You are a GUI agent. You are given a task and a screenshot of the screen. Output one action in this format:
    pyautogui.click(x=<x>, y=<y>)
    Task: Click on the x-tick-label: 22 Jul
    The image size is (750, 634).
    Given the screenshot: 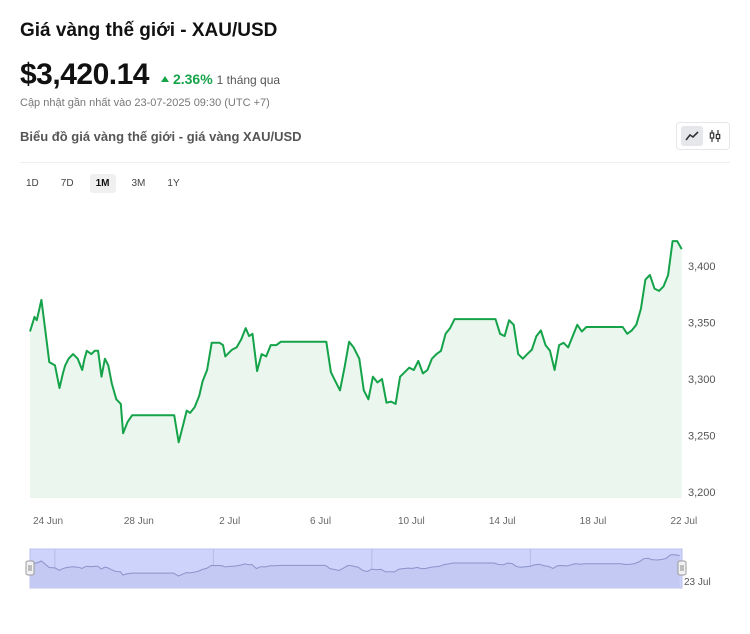 What is the action you would take?
    pyautogui.click(x=683, y=521)
    